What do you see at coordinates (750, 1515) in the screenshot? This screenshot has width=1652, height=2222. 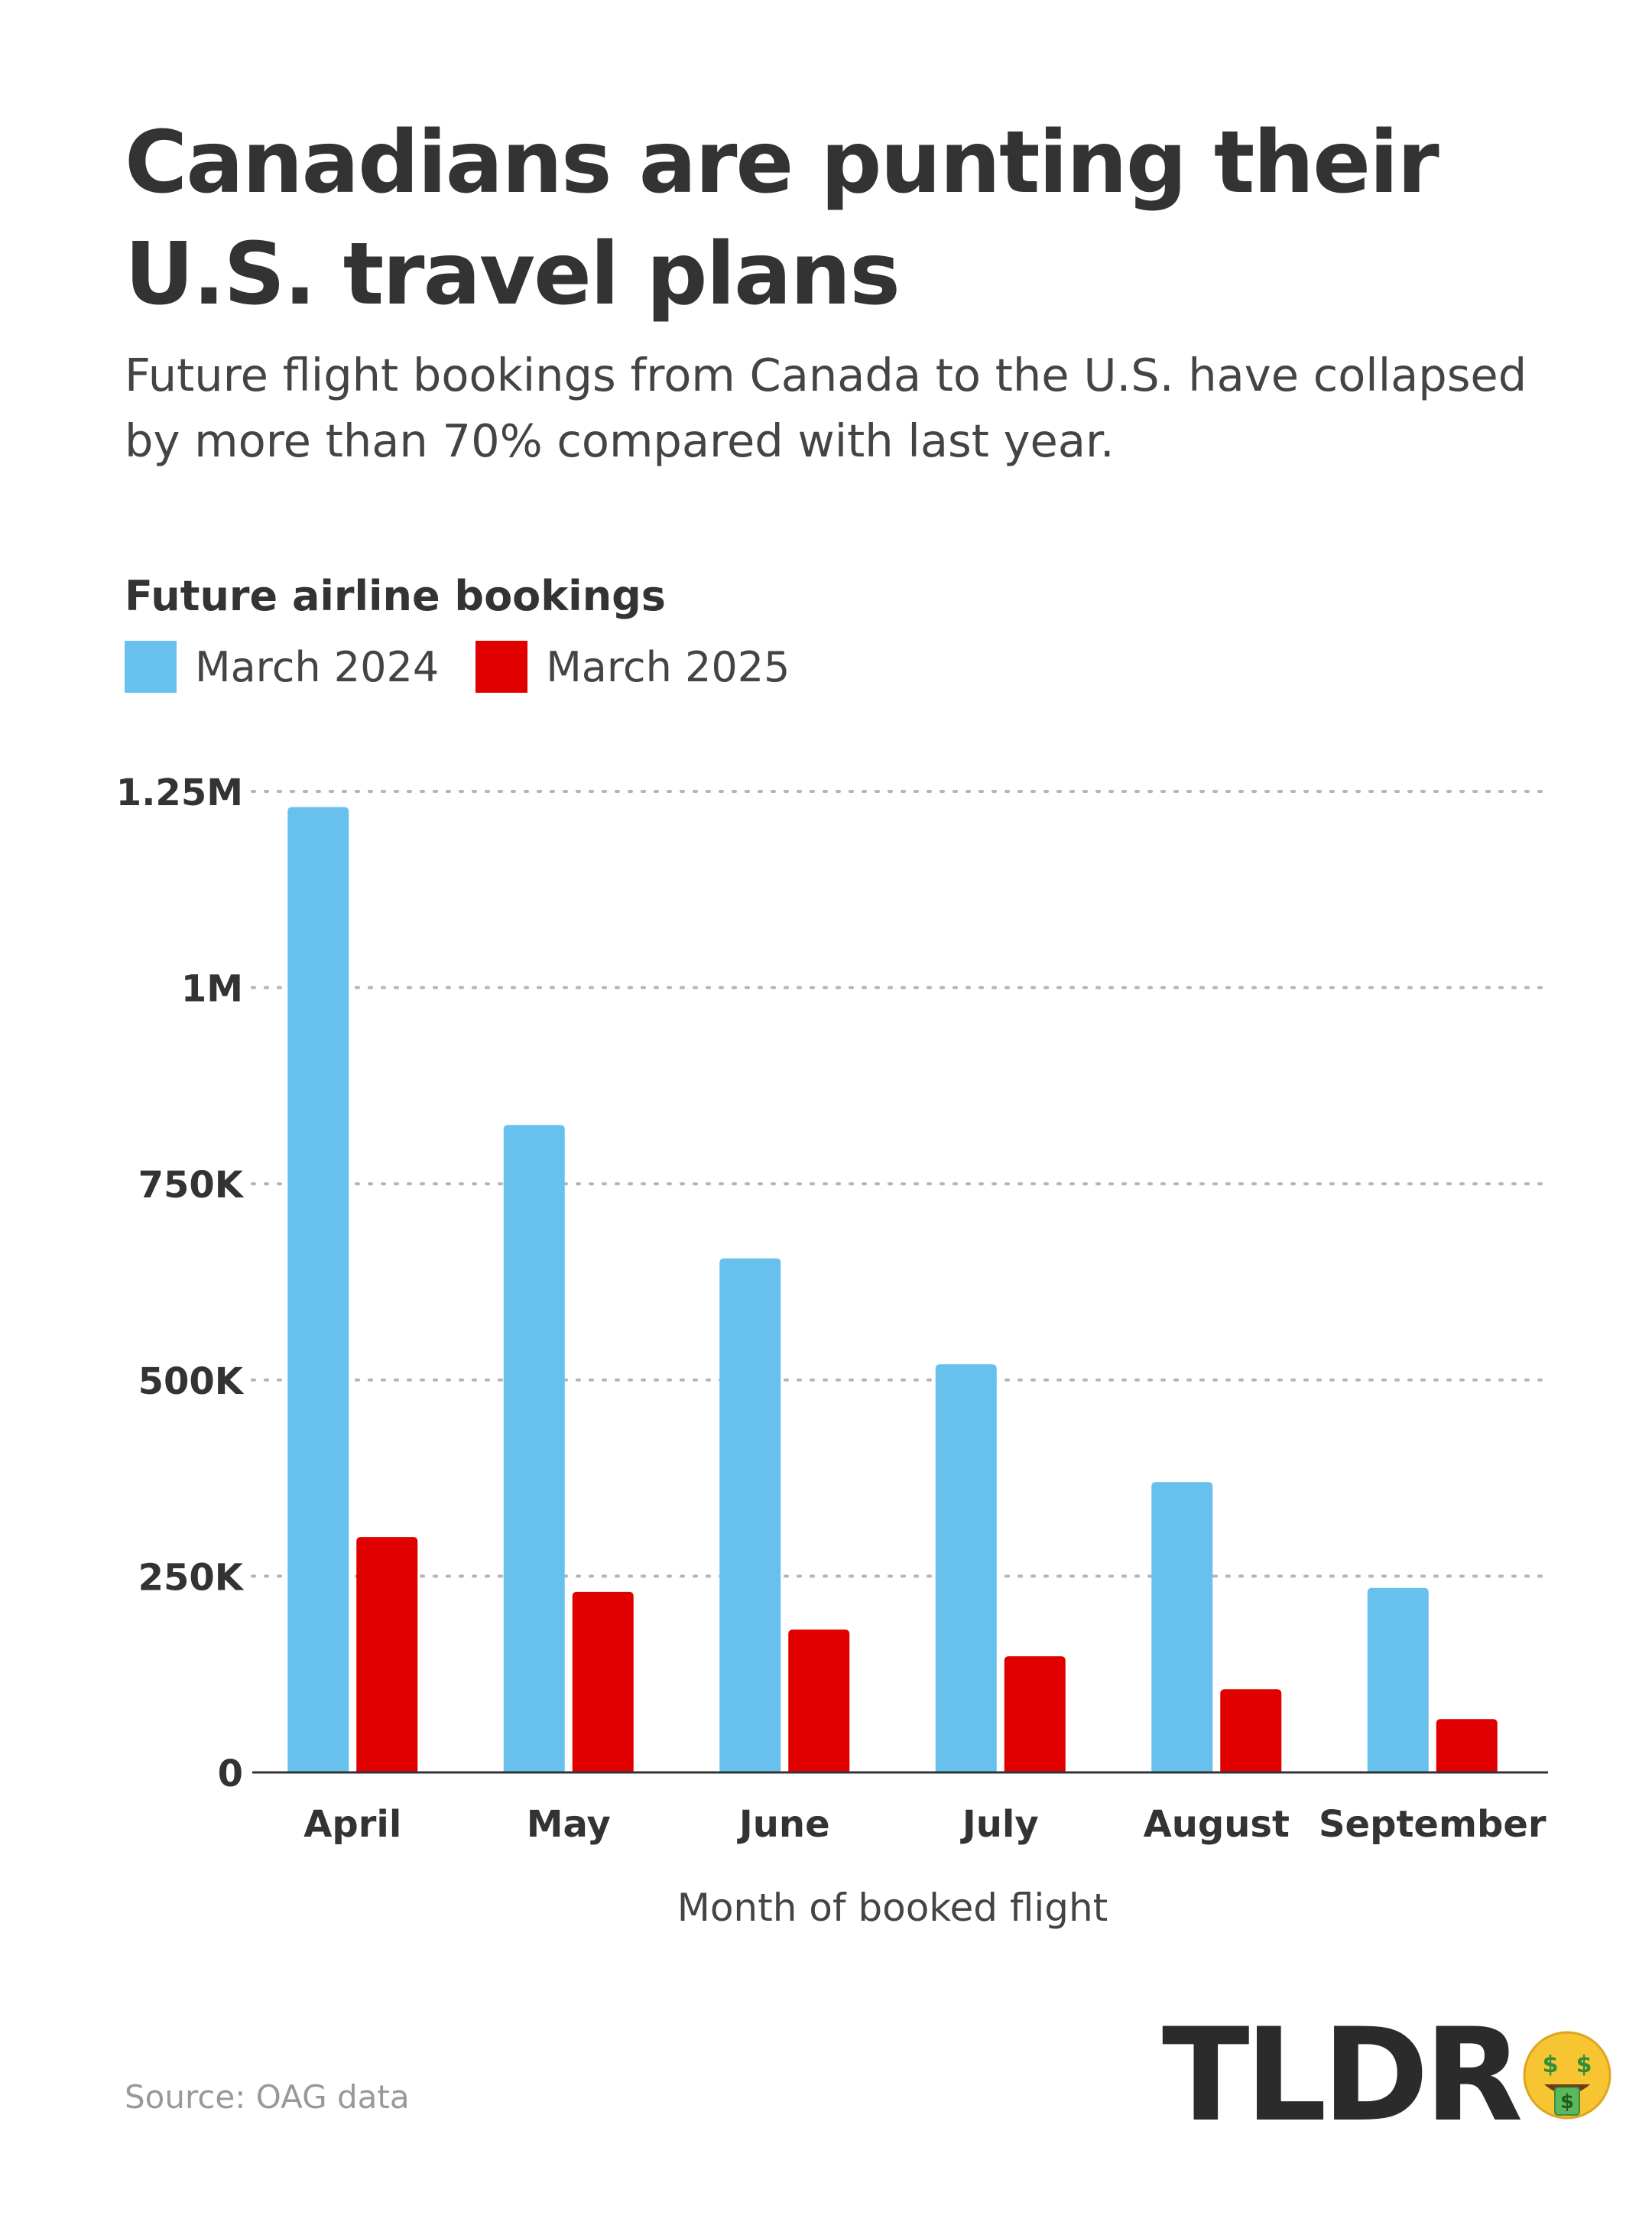 I see `bar-2024-june` at bounding box center [750, 1515].